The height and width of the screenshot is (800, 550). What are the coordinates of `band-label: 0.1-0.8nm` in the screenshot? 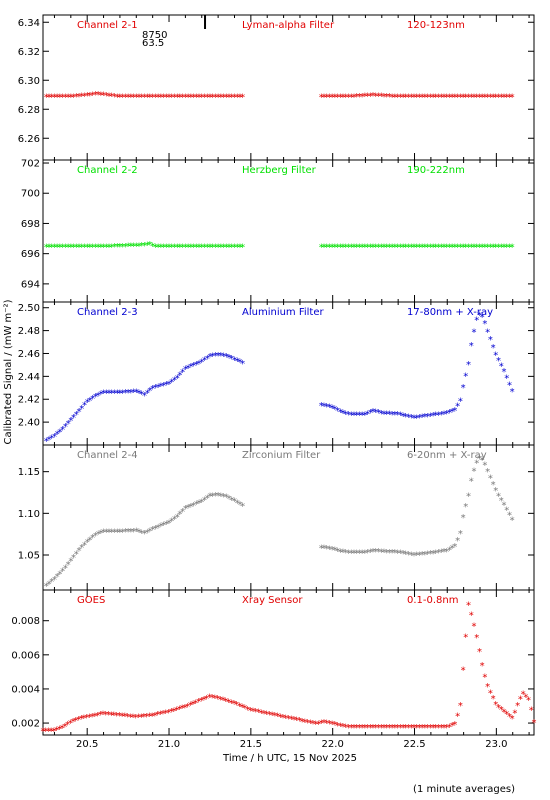 It's located at (433, 600).